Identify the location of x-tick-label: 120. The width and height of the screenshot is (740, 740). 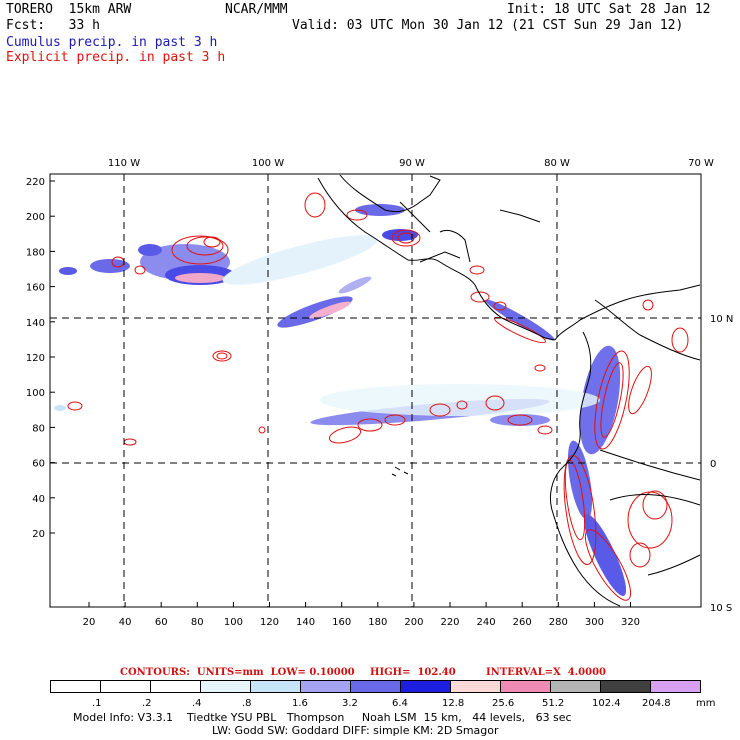
(269, 622).